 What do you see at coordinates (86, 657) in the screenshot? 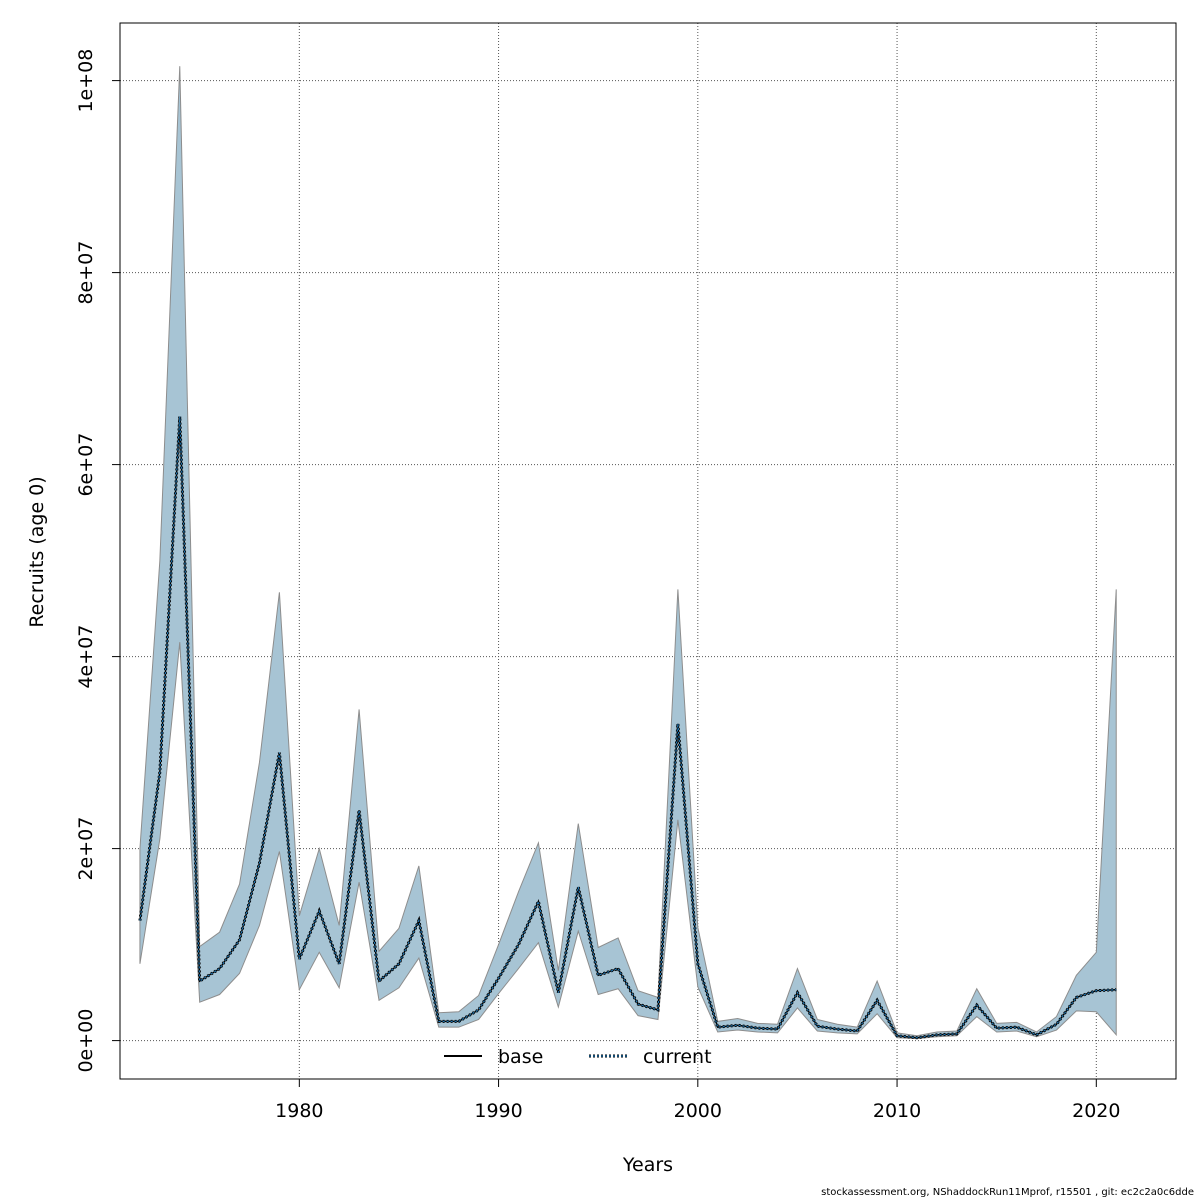
I see `y-tick-label-4e+07: 4e+07` at bounding box center [86, 657].